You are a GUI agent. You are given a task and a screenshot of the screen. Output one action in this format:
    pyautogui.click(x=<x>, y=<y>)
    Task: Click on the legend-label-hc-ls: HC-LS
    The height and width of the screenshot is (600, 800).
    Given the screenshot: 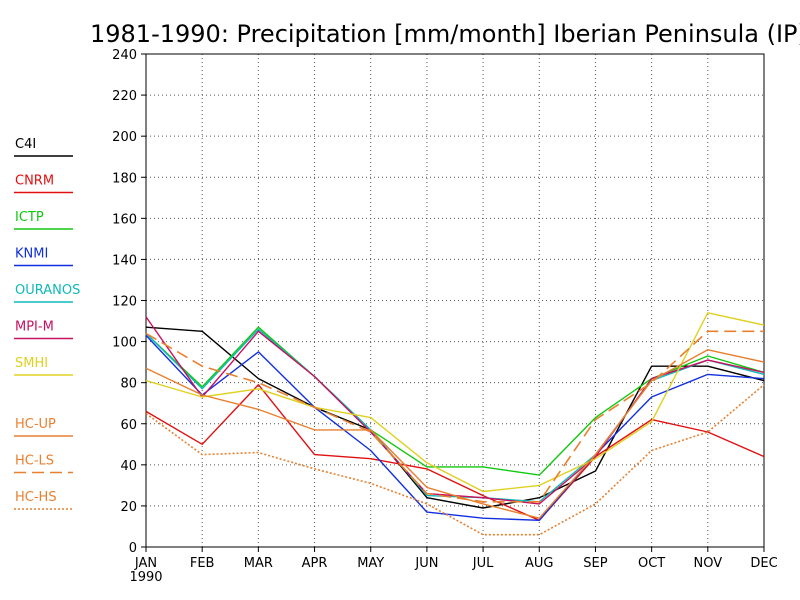 What is the action you would take?
    pyautogui.click(x=34, y=461)
    